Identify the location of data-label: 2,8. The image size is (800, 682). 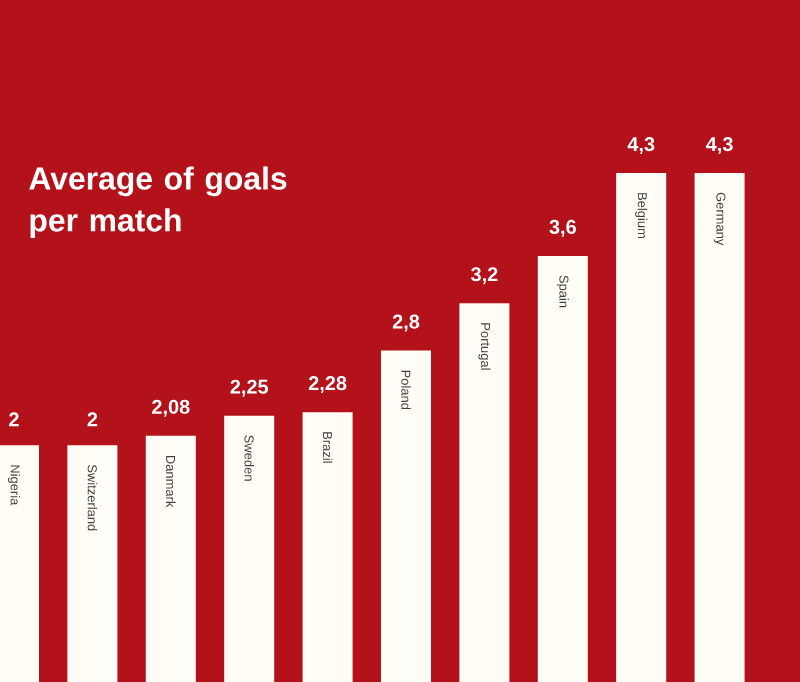
(406, 323).